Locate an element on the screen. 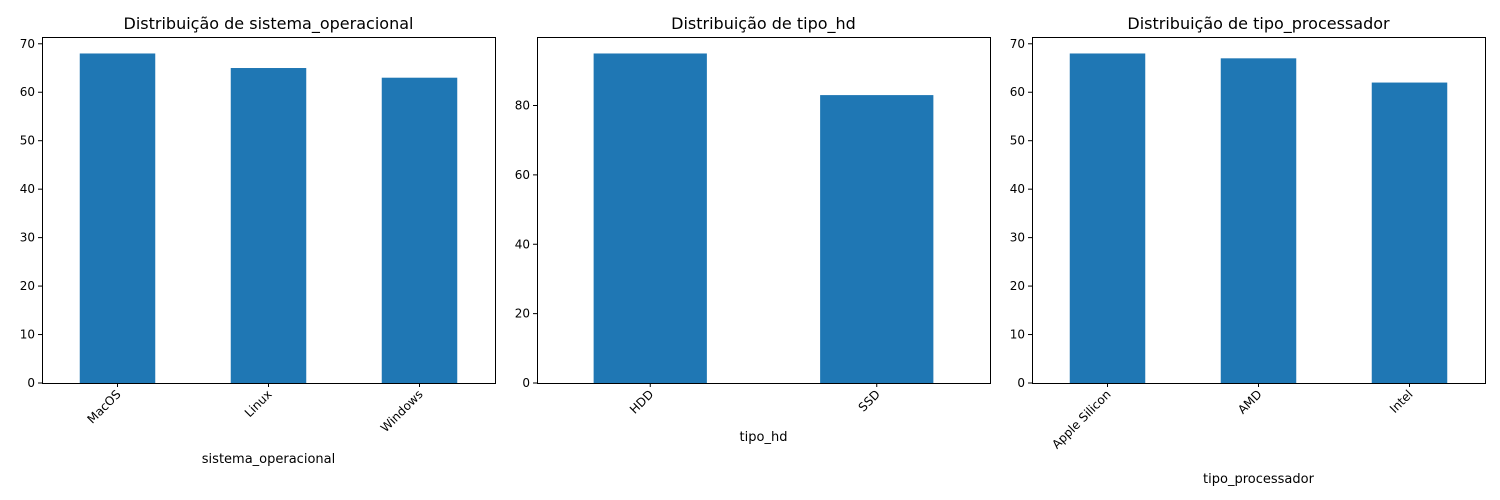 Image resolution: width=1500 pixels, height=500 pixels. chart-title: Distribuição de sistema_operacional is located at coordinates (269, 24).